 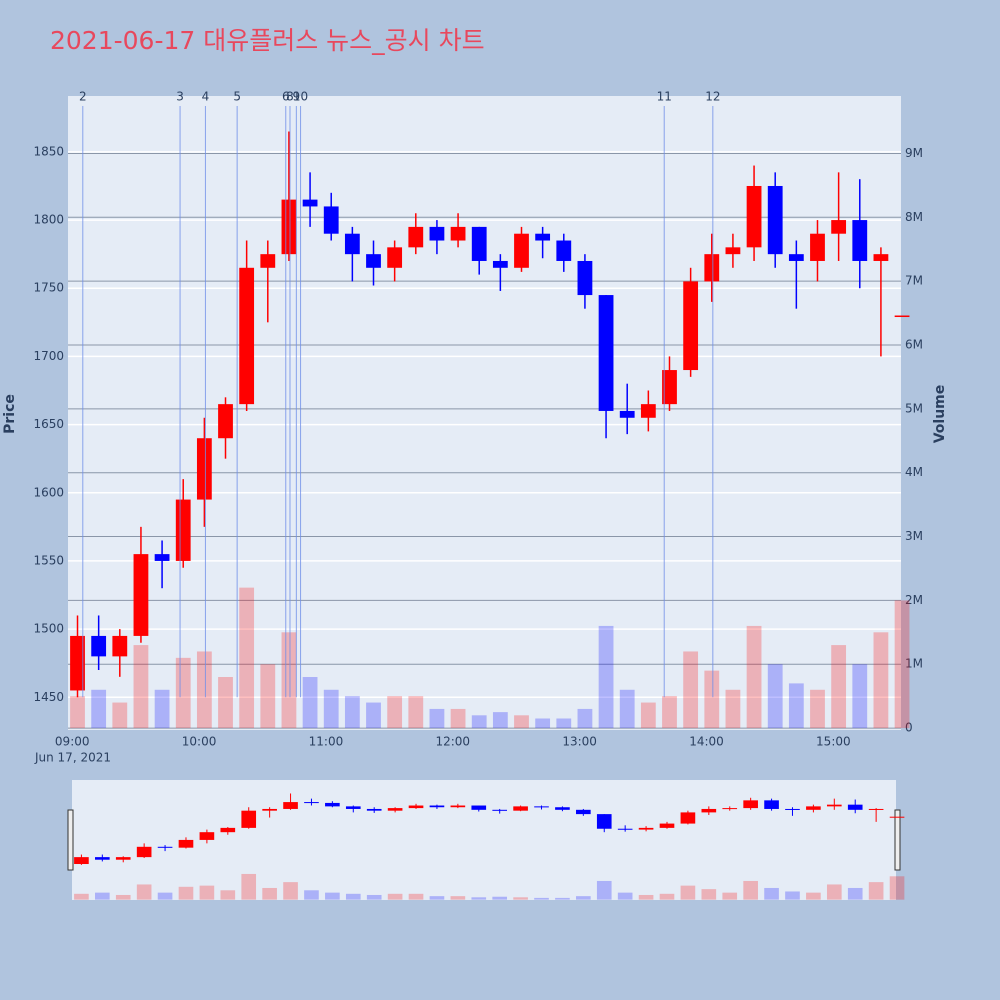 I want to click on range-handle-left, so click(x=70, y=840).